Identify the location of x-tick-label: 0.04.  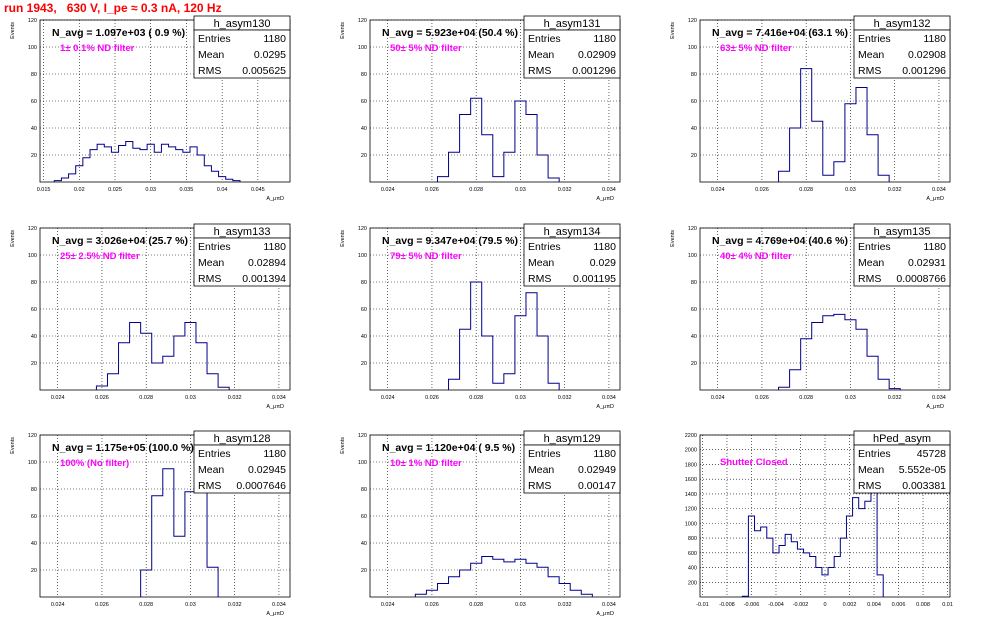
(222, 190).